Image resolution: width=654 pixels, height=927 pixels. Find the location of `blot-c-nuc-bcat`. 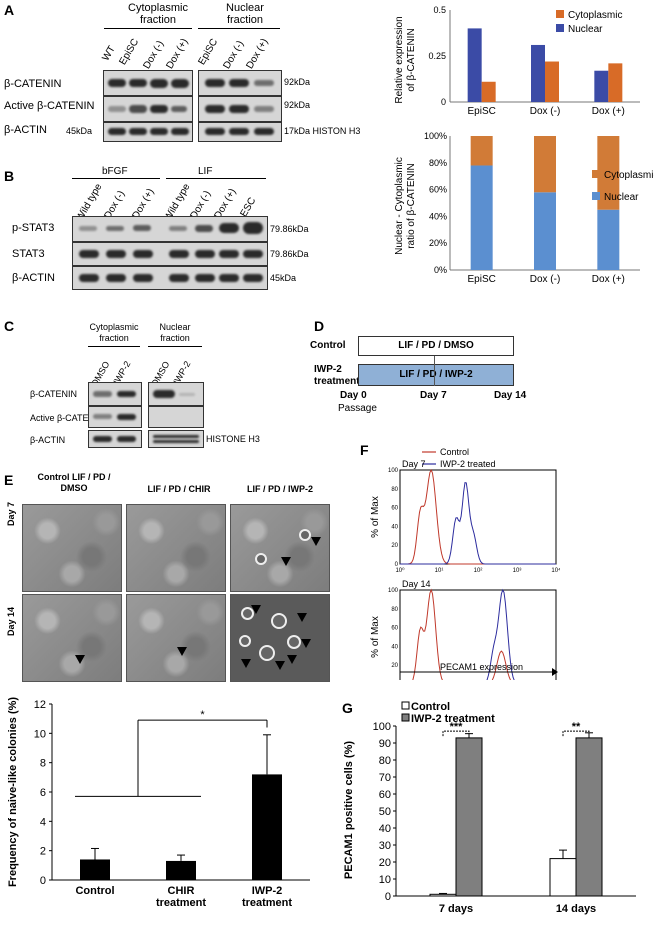

blot-c-nuc-bcat is located at coordinates (176, 394).